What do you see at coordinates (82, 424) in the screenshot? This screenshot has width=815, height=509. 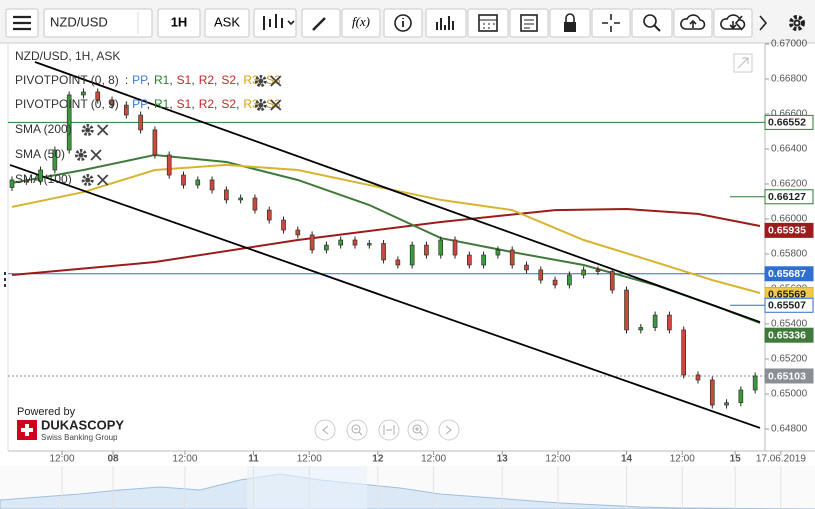 I see `brand-name: DUKASCOPY` at bounding box center [82, 424].